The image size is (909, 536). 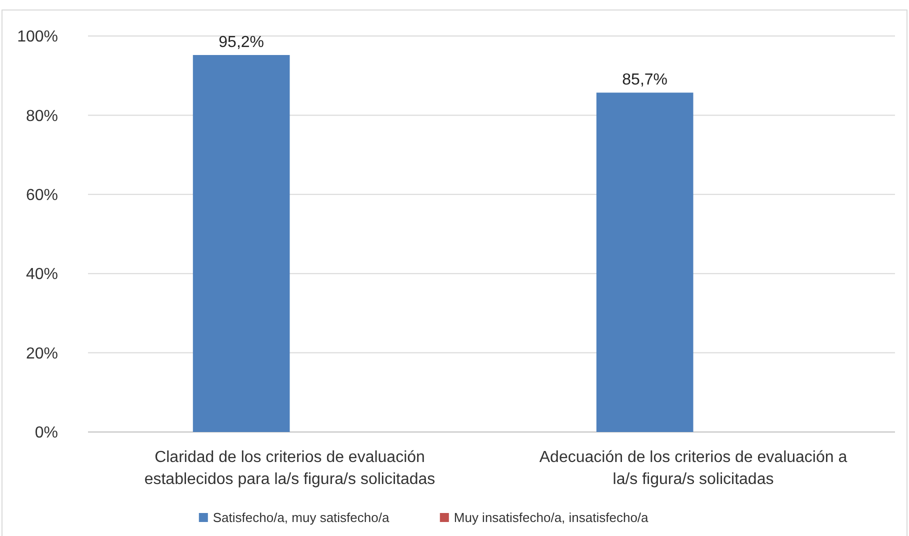 I want to click on legend-label: Satisfecho/a, muy satisfecho/a, so click(x=301, y=517).